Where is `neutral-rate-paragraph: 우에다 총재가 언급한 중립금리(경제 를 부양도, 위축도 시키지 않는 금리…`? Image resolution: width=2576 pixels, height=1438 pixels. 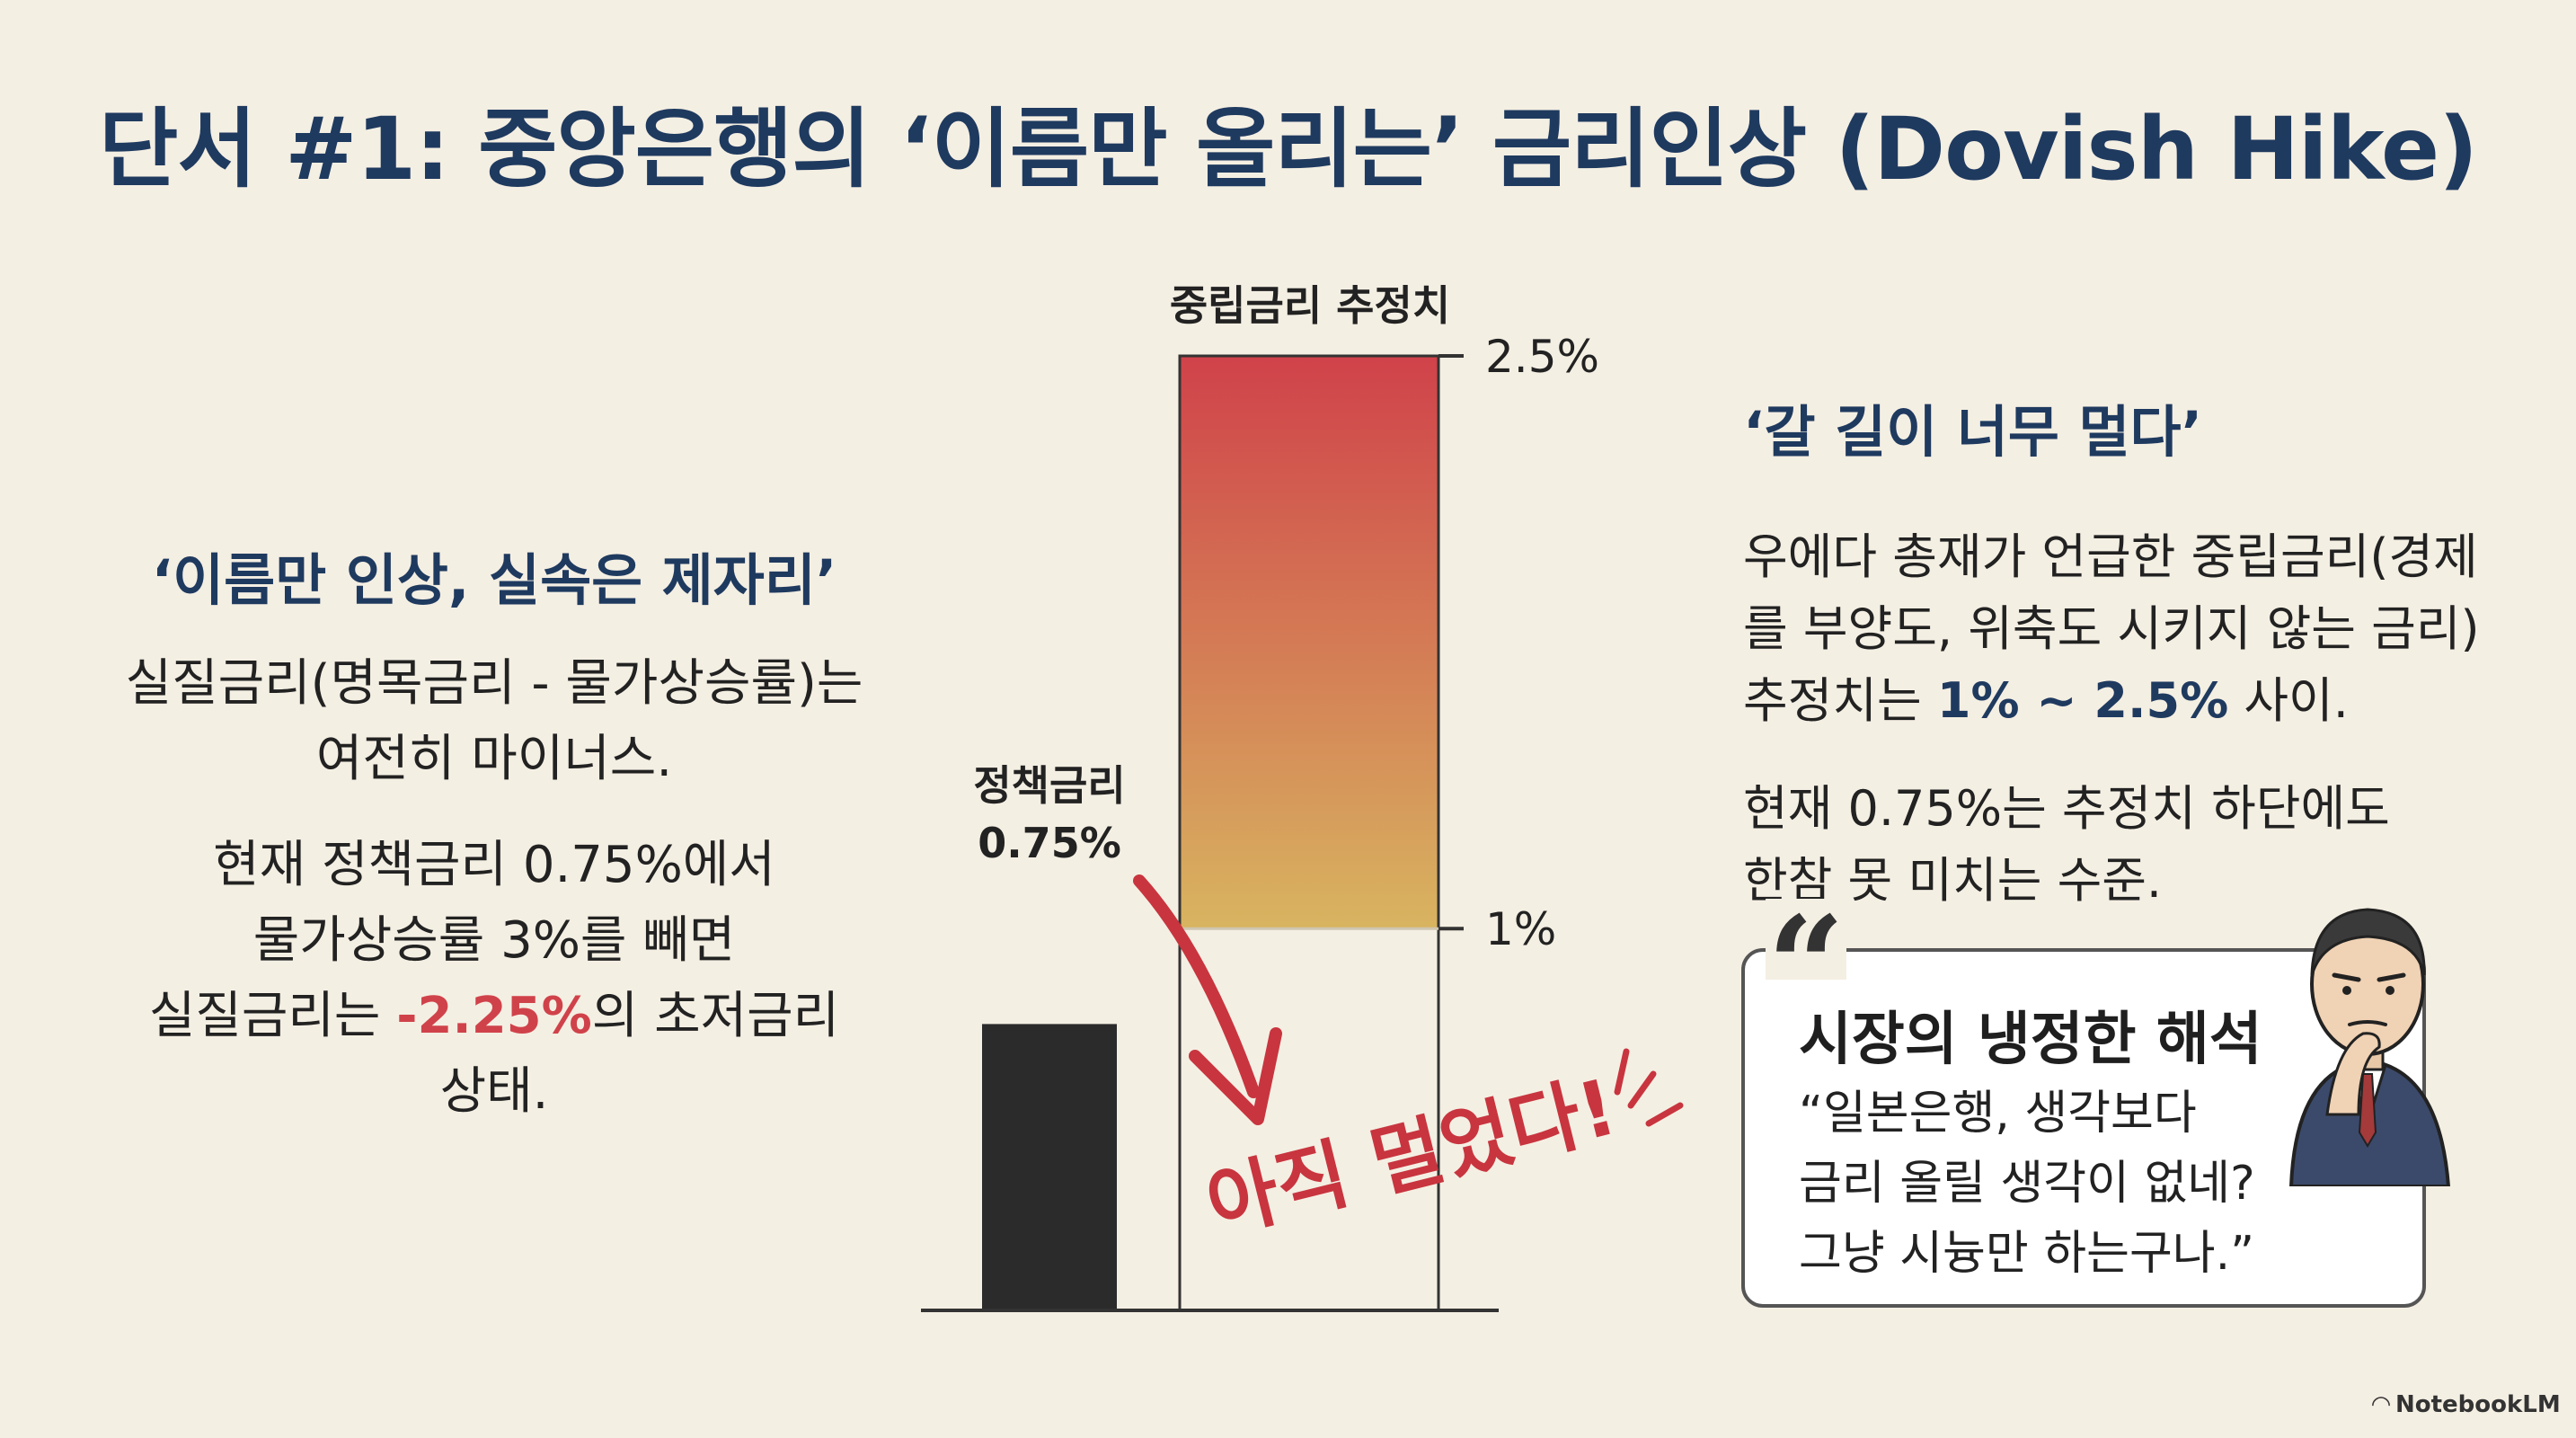
neutral-rate-paragraph: 우에다 총재가 언급한 중립금리(경제 를 부양도, 위축도 시키지 않는 금리… is located at coordinates (2111, 629).